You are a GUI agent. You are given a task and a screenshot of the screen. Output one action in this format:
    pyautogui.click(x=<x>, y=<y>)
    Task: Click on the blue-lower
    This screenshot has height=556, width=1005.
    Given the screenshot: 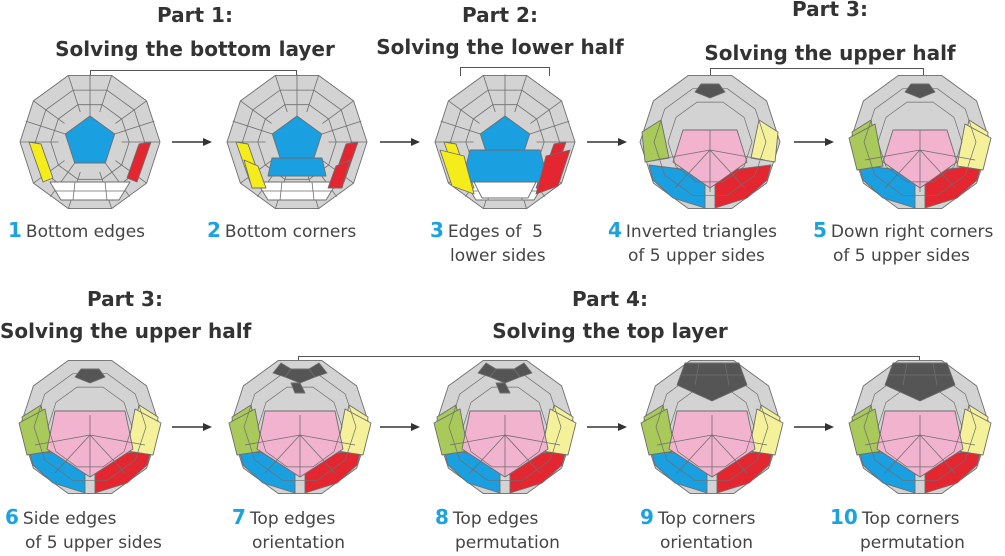 What is the action you would take?
    pyautogui.click(x=505, y=166)
    